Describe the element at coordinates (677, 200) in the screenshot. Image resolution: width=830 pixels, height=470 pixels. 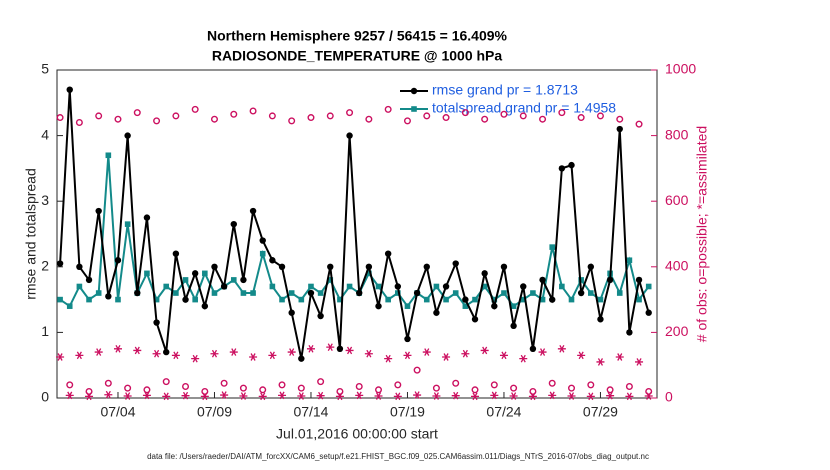
I see `y2-tick-label: 600` at that location.